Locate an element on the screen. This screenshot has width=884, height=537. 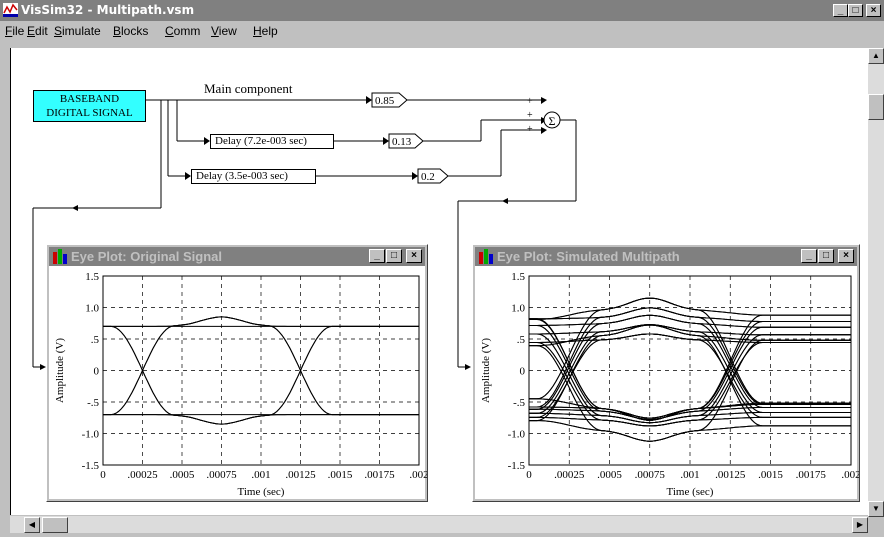
scroll-right-button: ▶ is located at coordinates (860, 525).